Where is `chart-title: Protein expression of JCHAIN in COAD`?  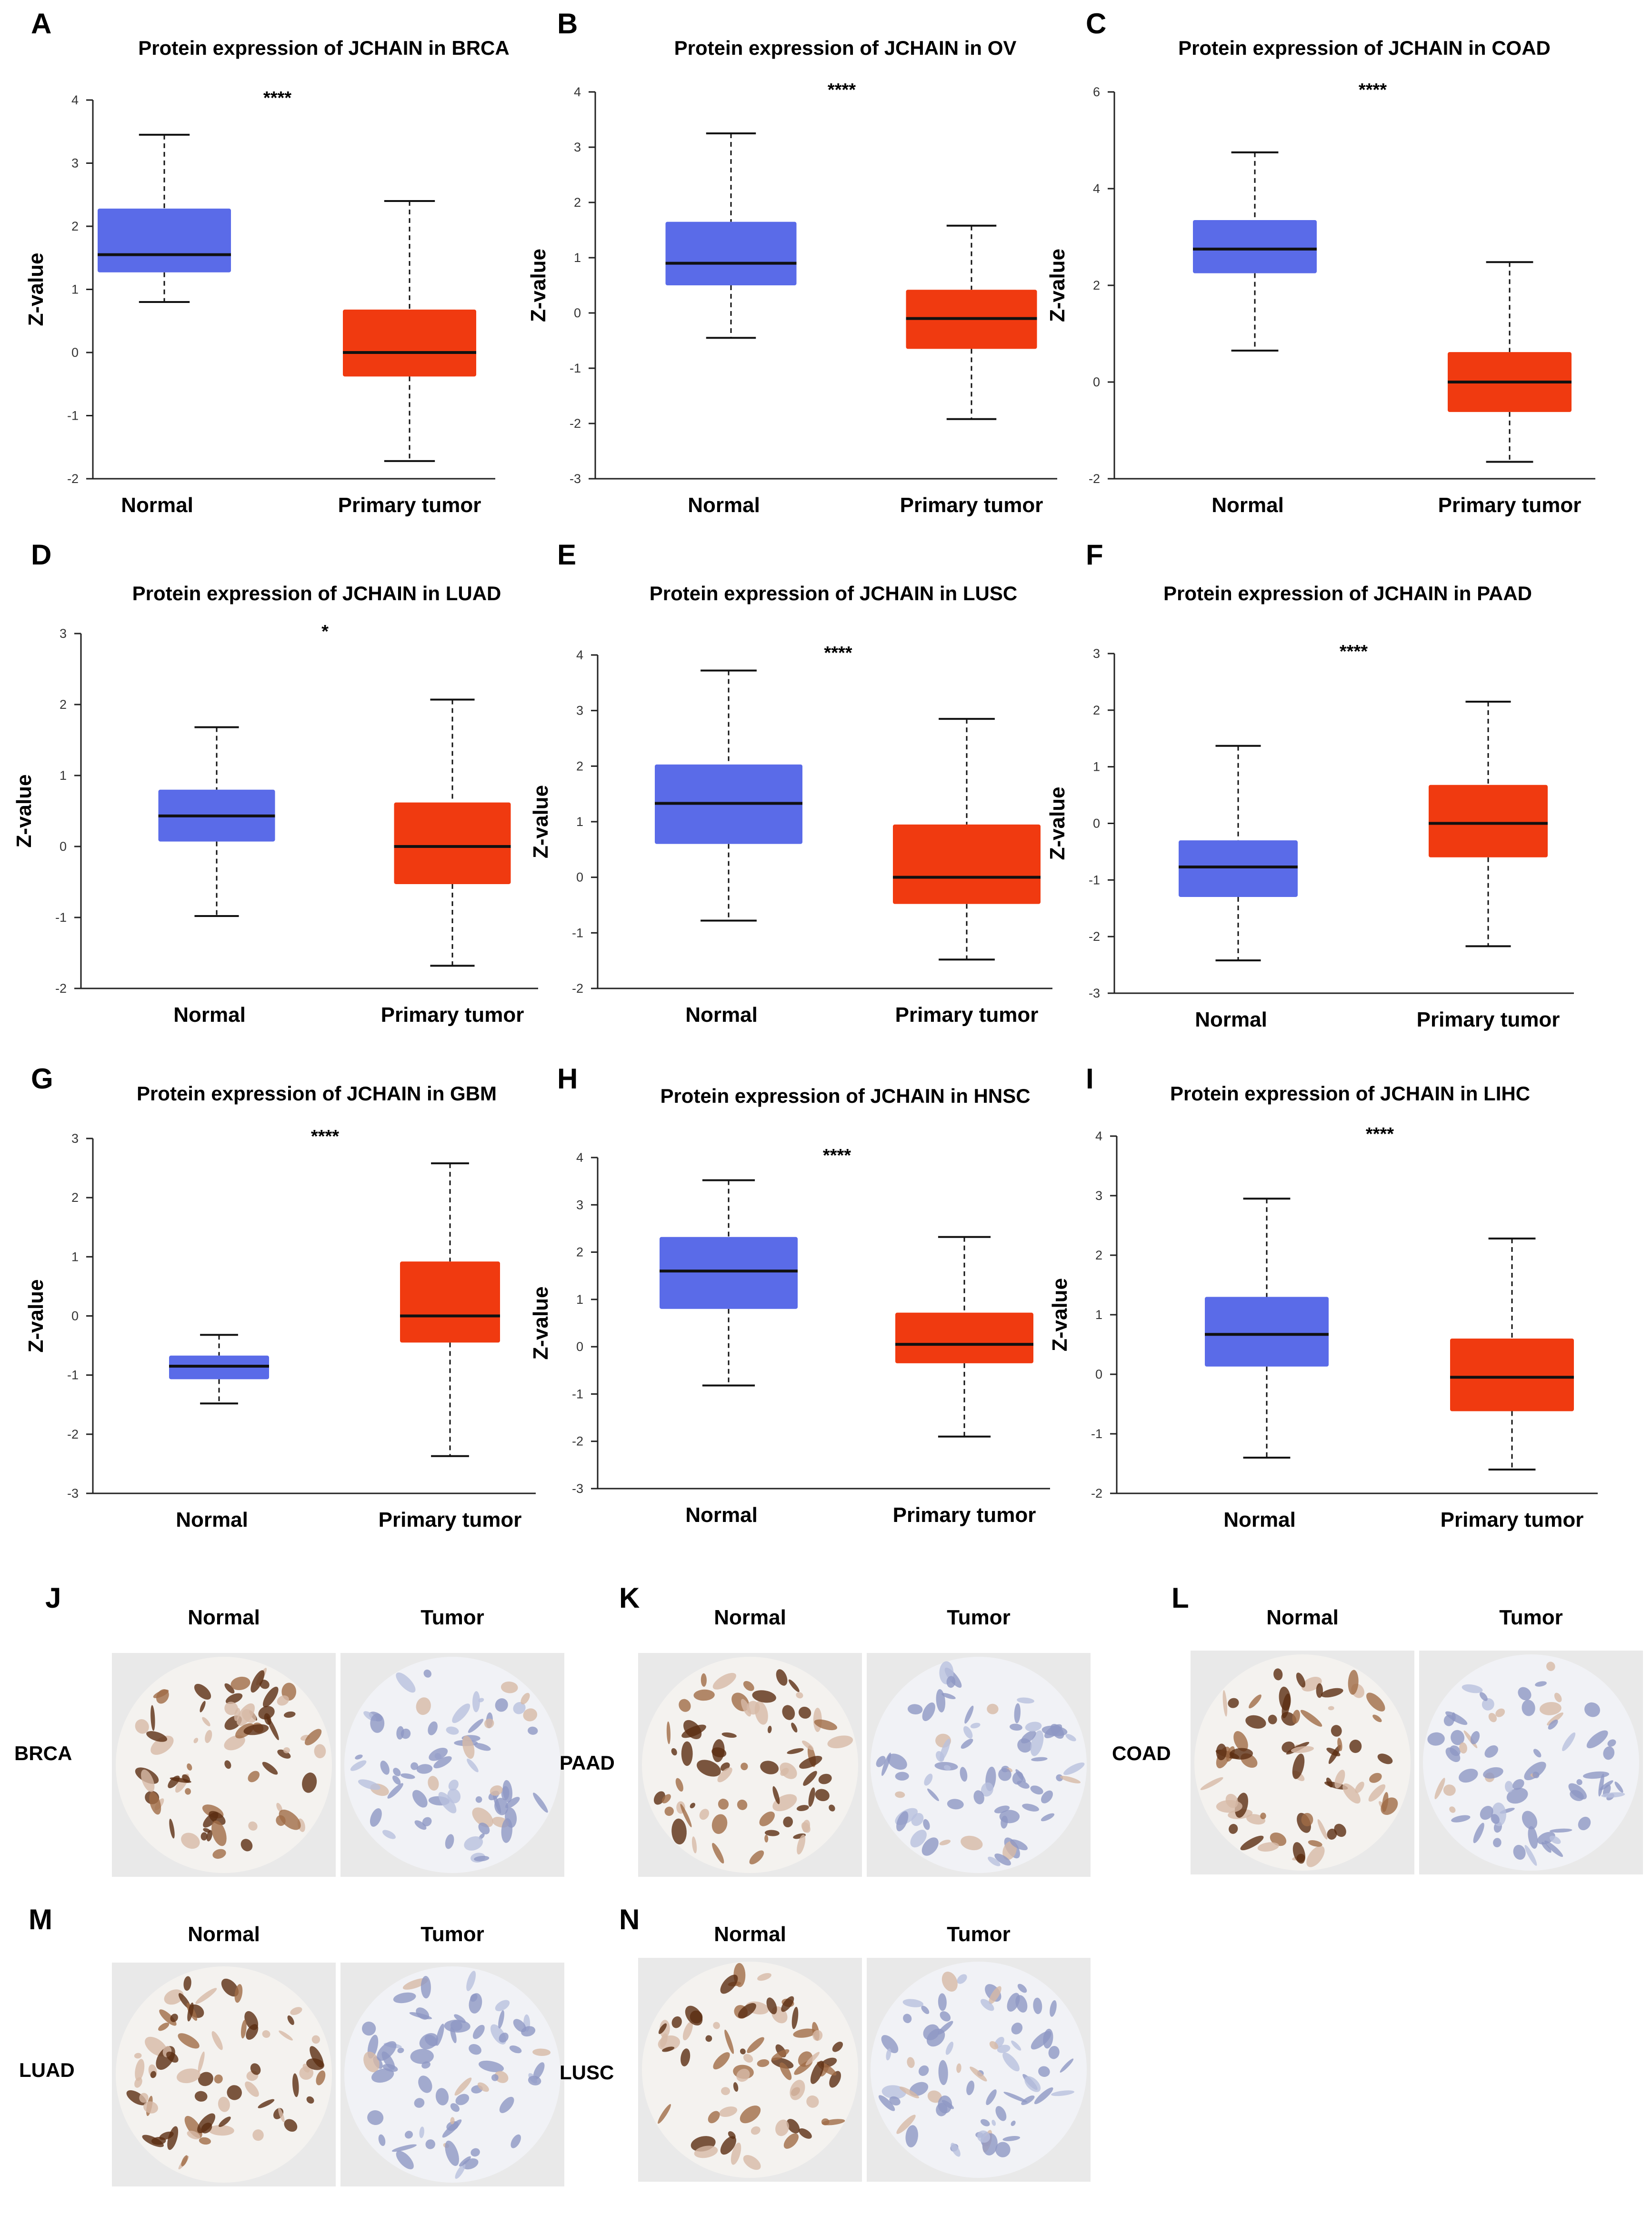
chart-title: Protein expression of JCHAIN in COAD is located at coordinates (1365, 48).